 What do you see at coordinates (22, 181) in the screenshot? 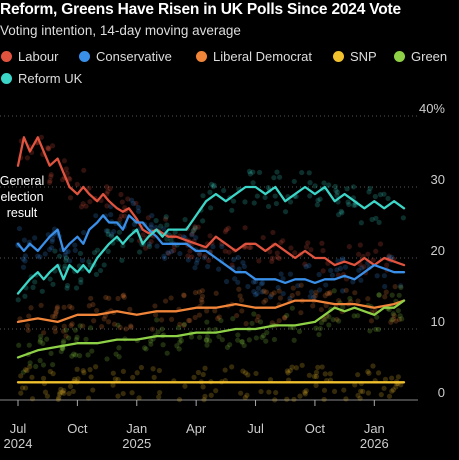
I see `annotation-text: General` at bounding box center [22, 181].